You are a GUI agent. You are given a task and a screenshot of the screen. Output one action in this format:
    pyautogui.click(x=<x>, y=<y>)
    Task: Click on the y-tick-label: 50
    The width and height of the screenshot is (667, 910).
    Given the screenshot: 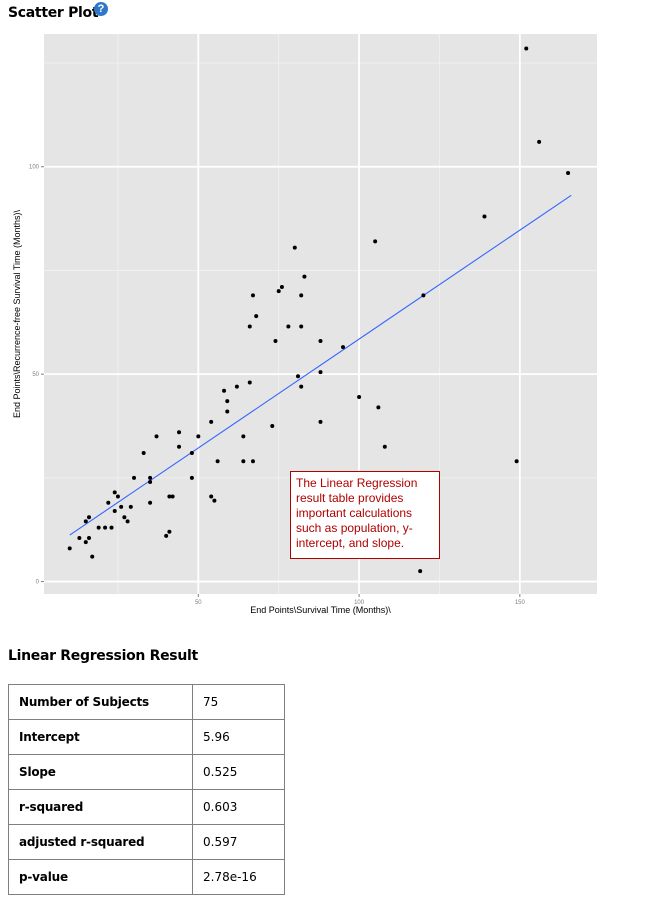 What is the action you would take?
    pyautogui.click(x=35, y=375)
    